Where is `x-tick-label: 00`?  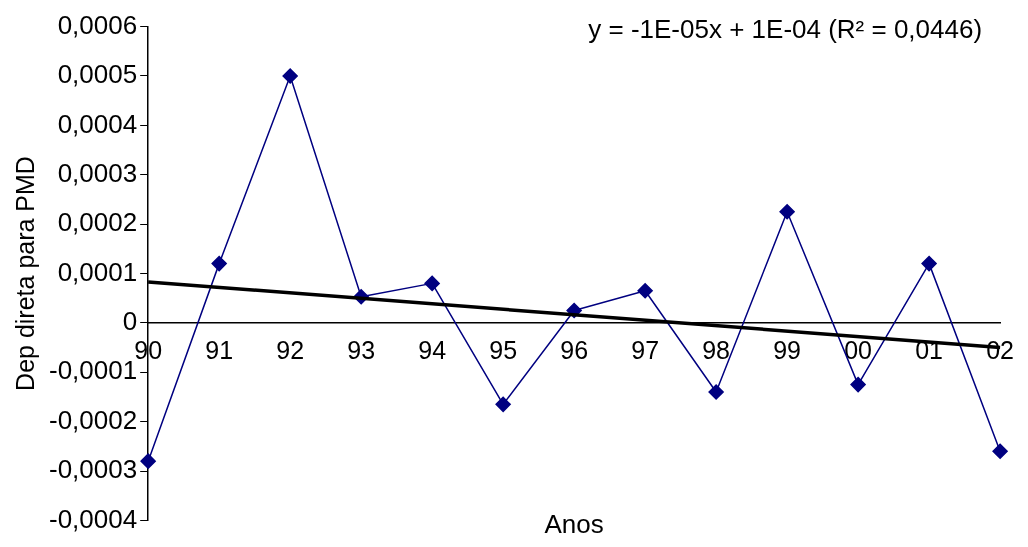
x-tick-label: 00 is located at coordinates (858, 349).